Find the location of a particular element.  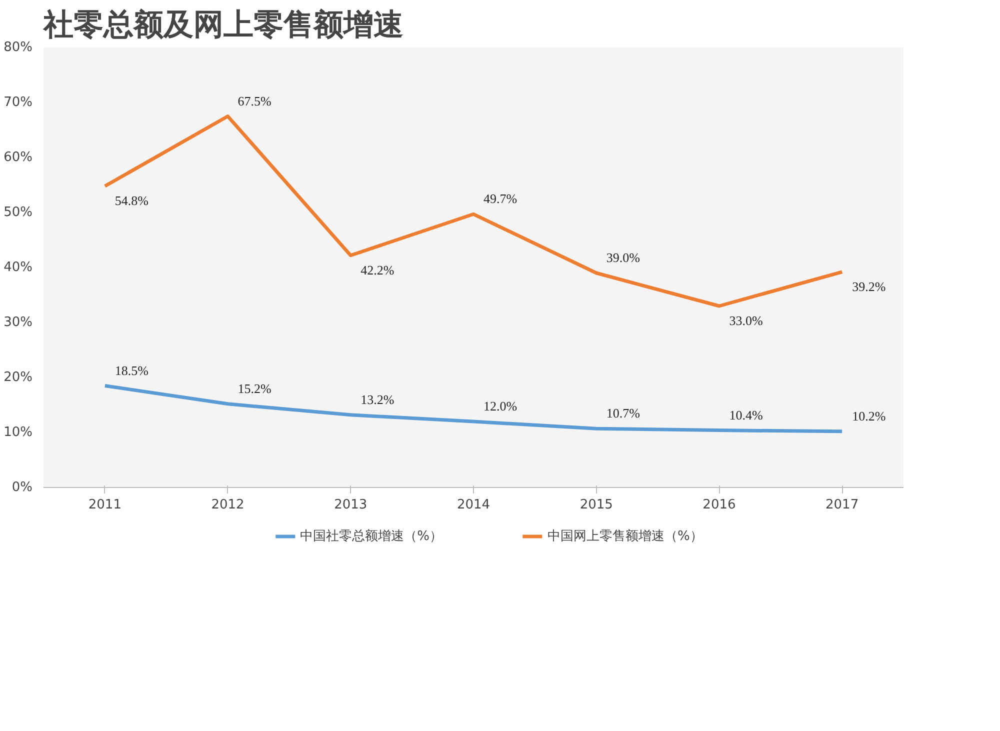

x-tick-label: 2016 is located at coordinates (719, 505).